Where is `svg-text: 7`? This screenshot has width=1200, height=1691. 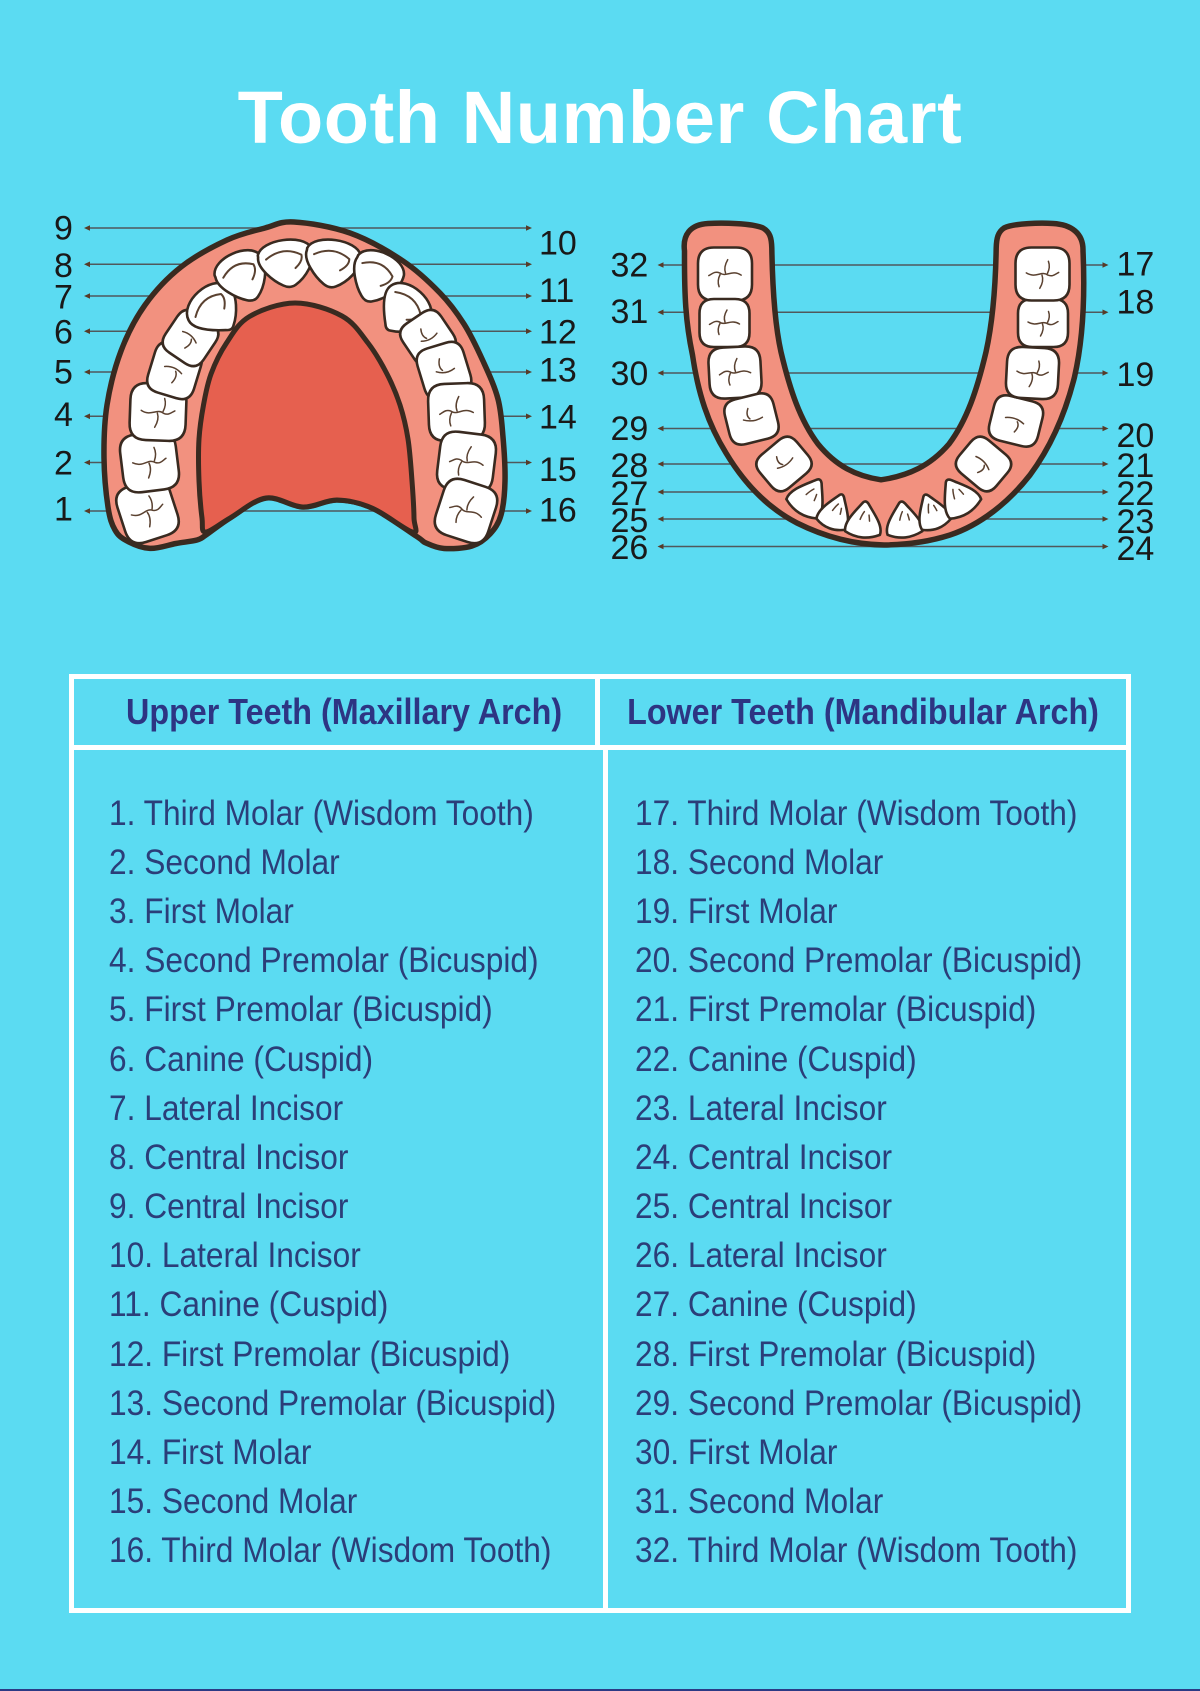
svg-text: 7 is located at coordinates (63, 298).